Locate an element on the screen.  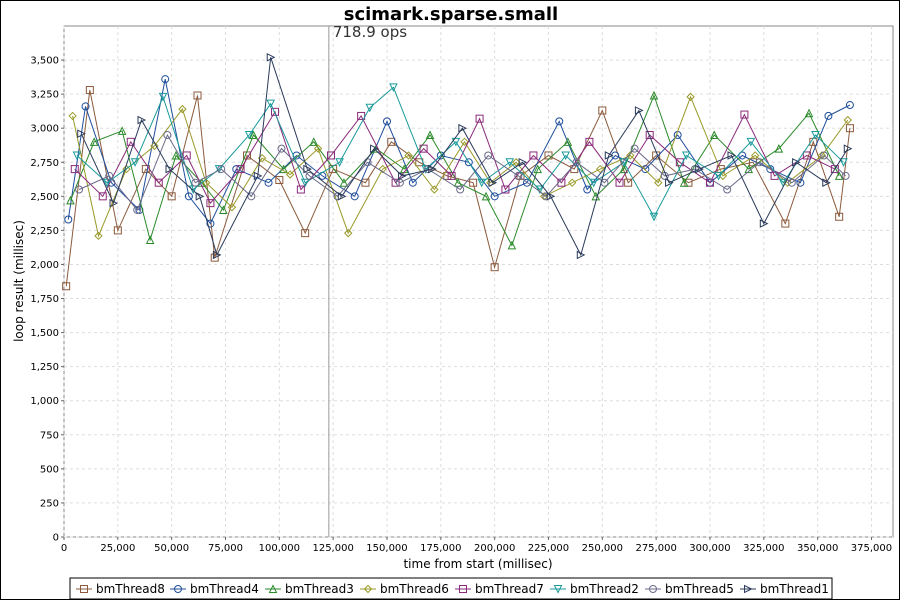
y-tick-label: 2,250 is located at coordinates (44, 231).